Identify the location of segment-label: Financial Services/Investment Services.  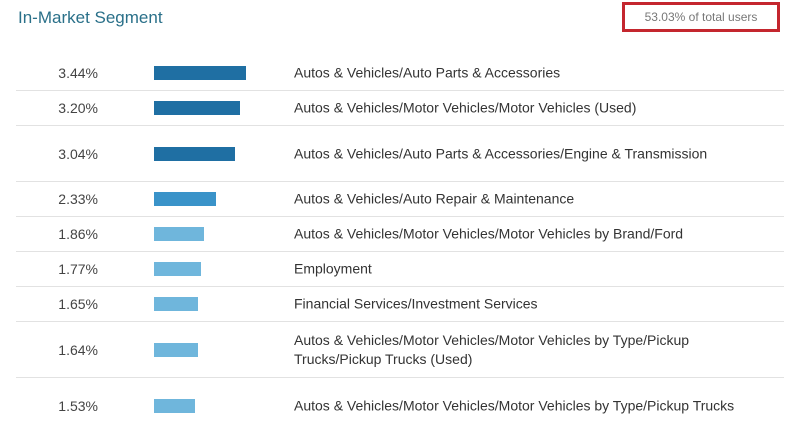
(416, 303).